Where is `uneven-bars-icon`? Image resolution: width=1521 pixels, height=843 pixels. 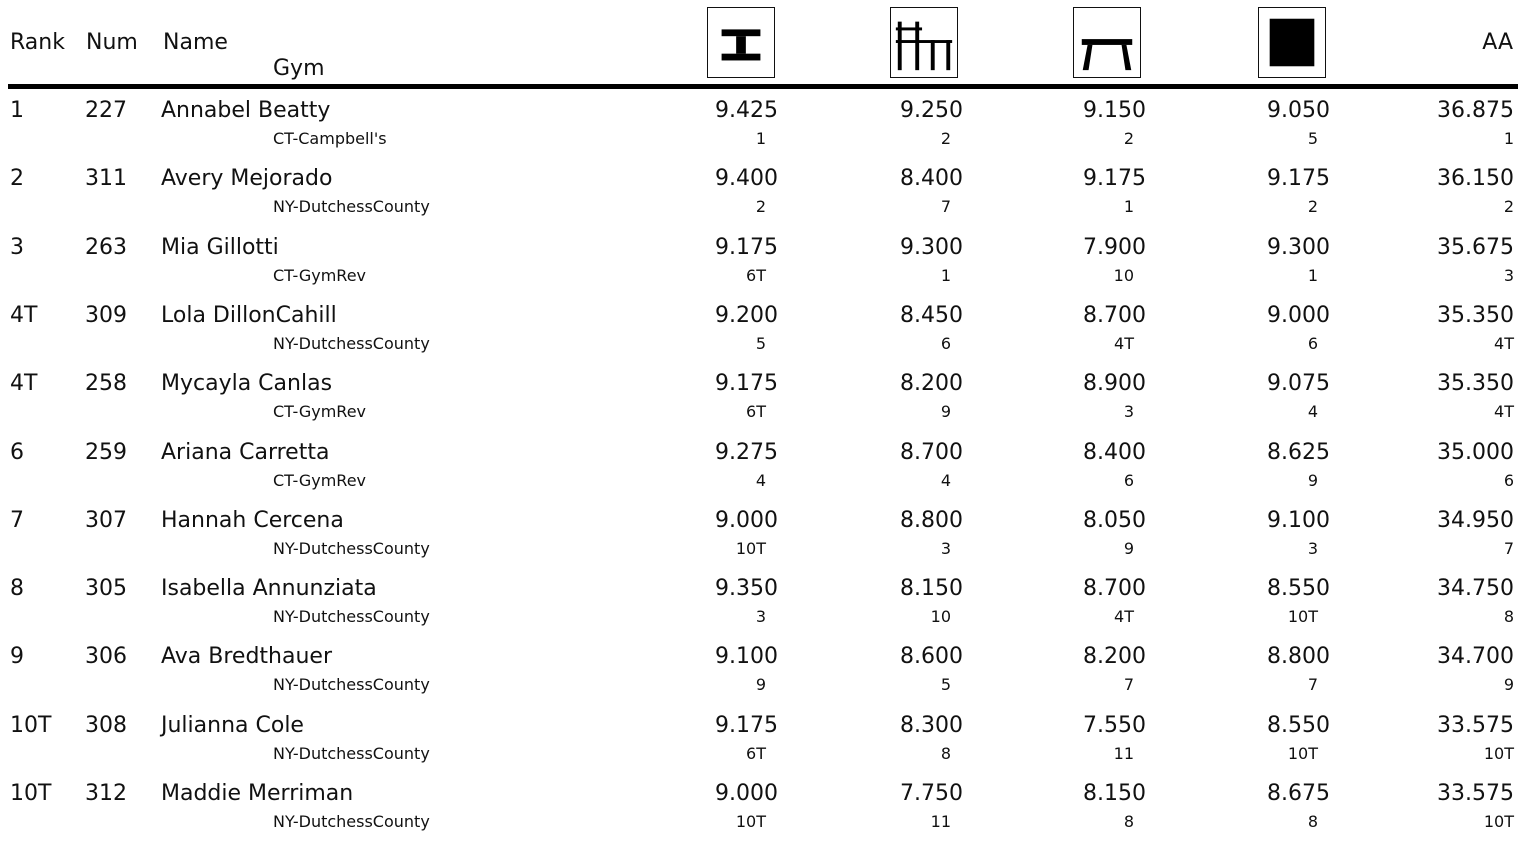 uneven-bars-icon is located at coordinates (924, 42).